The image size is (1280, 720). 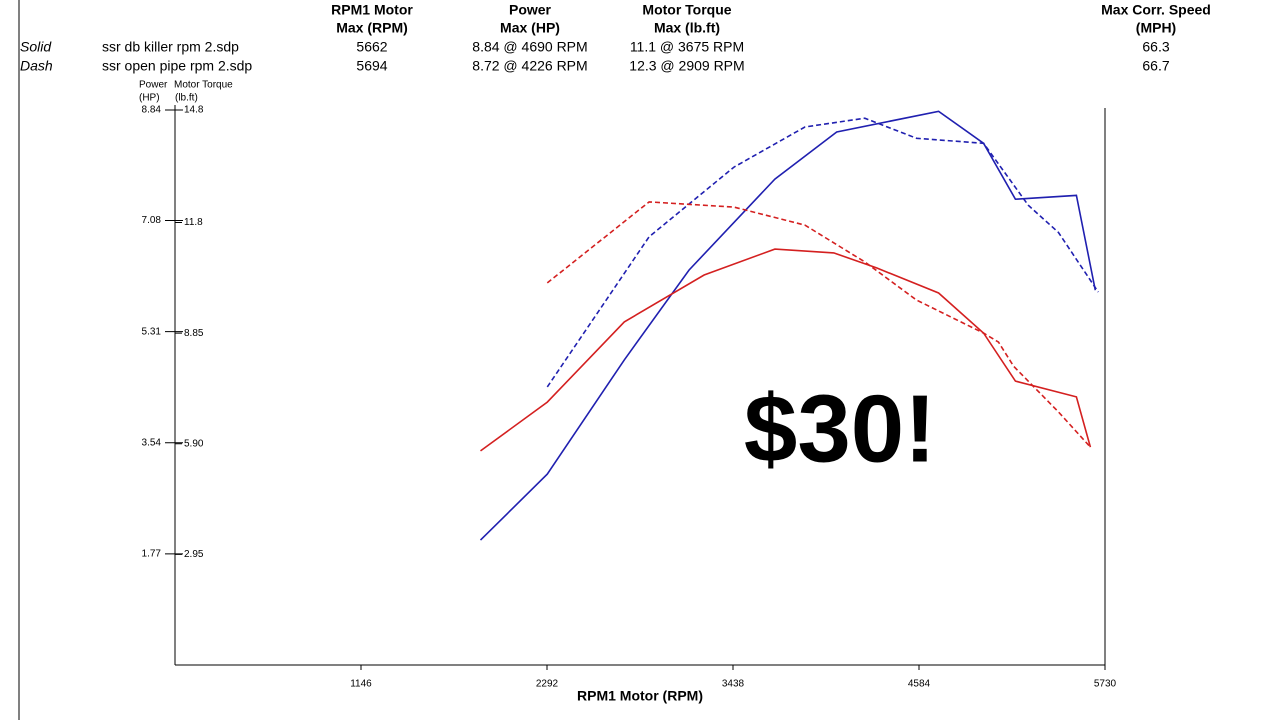 I want to click on column-header: Motor Torque, so click(x=686, y=10).